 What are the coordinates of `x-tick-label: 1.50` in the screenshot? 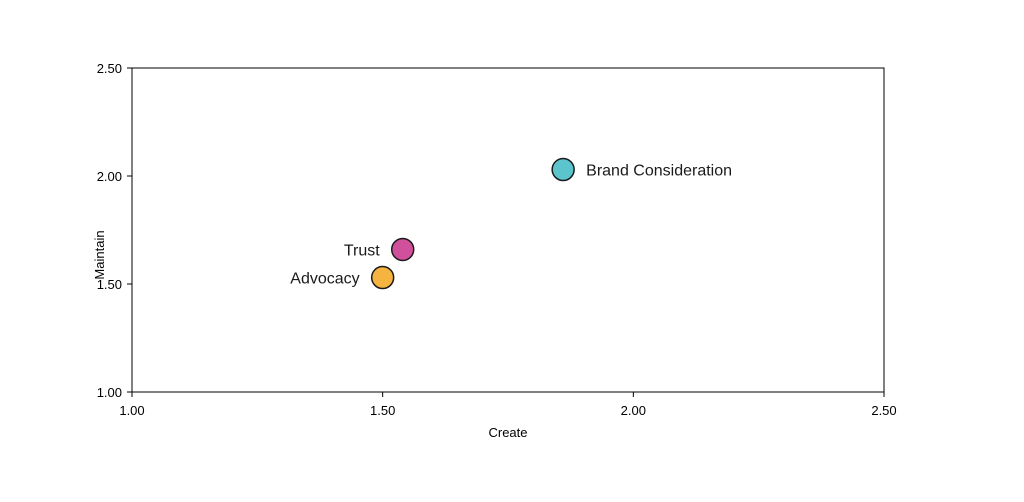 It's located at (382, 410).